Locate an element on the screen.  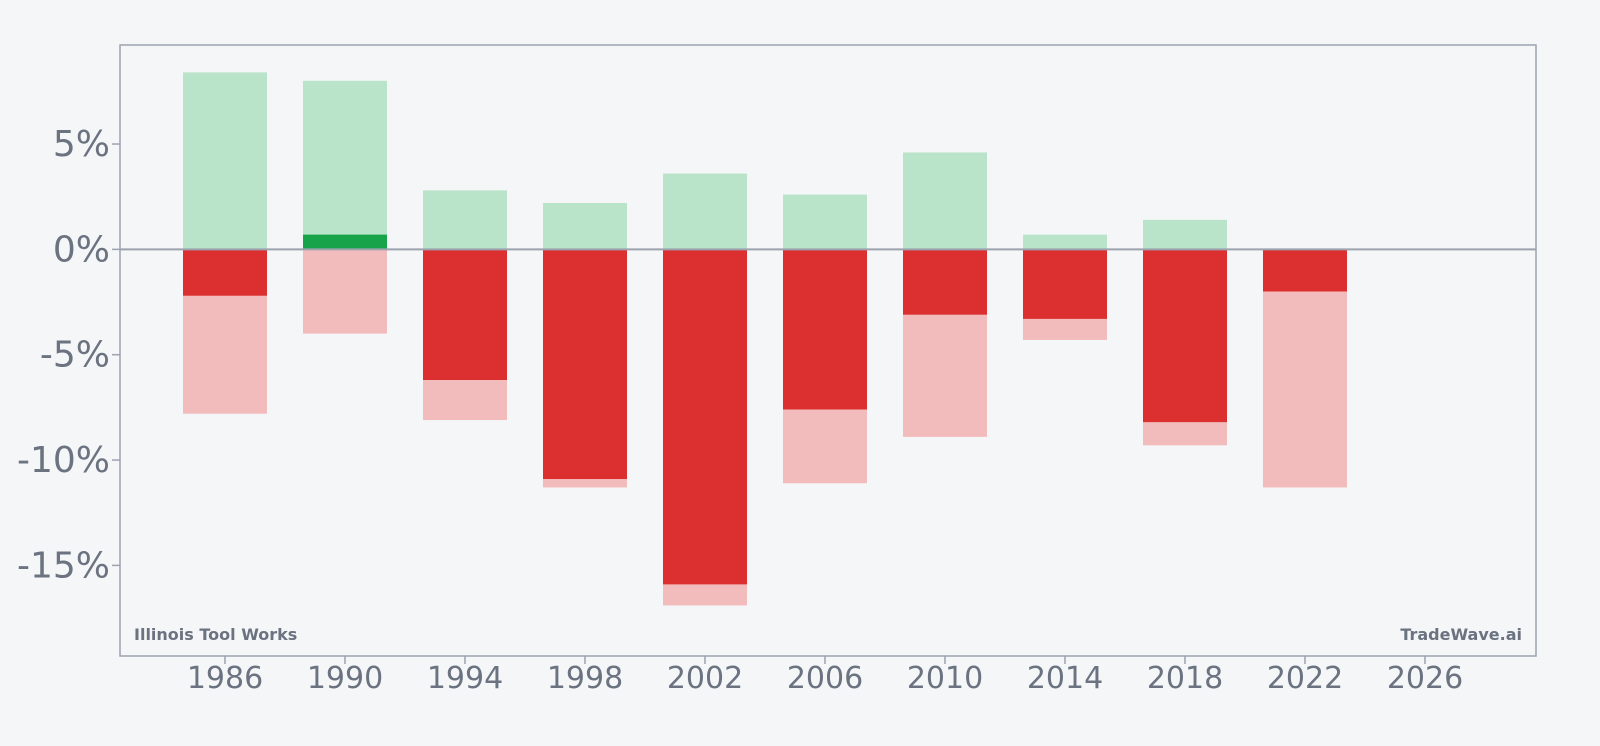
x-tick-label: 1998 is located at coordinates (585, 678).